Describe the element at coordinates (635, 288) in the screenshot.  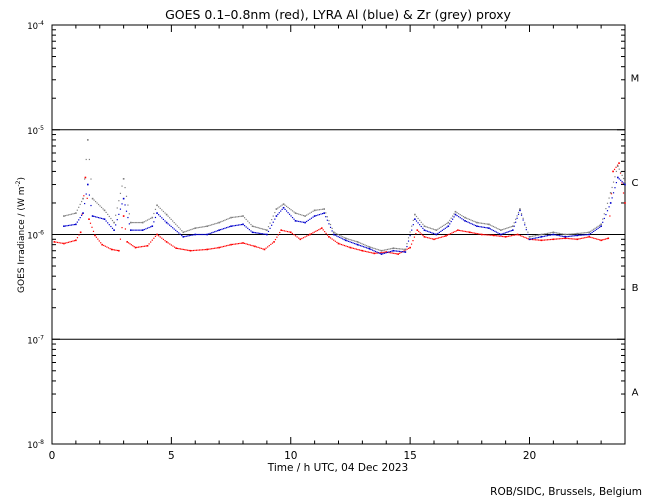
I see `flare-class-label: B` at that location.